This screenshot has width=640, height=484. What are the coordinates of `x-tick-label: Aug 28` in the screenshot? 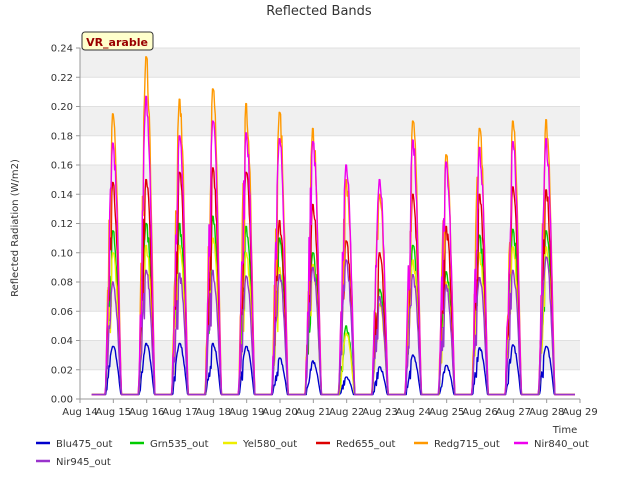 It's located at (546, 412).